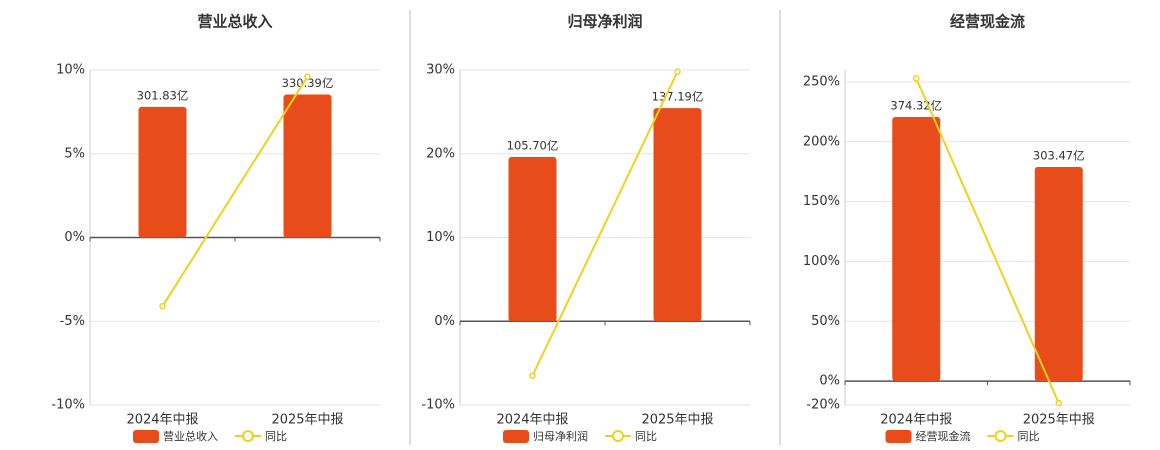 The height and width of the screenshot is (450, 1160). I want to click on y-tick-label: 150%, so click(821, 201).